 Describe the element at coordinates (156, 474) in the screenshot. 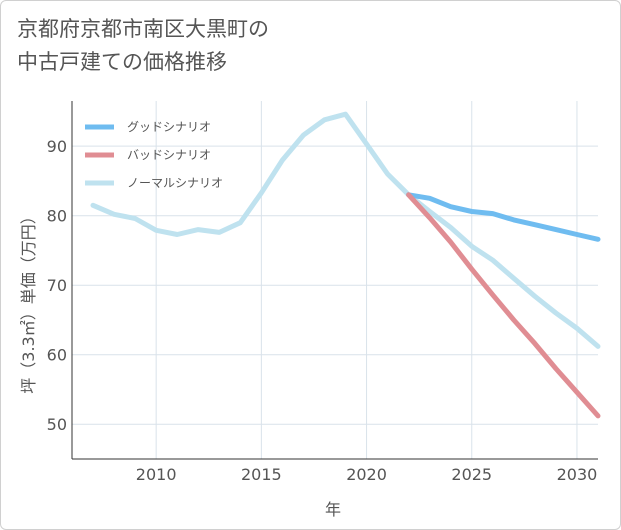

I see `x-tick-label: 2010` at that location.